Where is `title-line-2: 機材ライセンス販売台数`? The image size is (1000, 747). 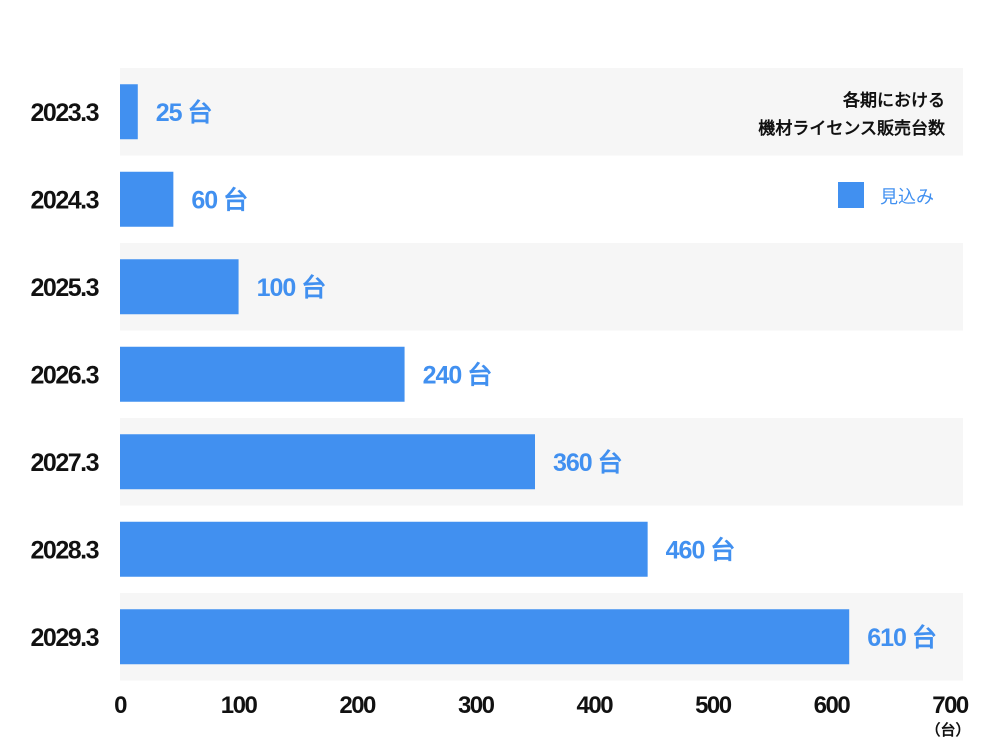
title-line-2: 機材ライセンス販売台数 is located at coordinates (852, 128).